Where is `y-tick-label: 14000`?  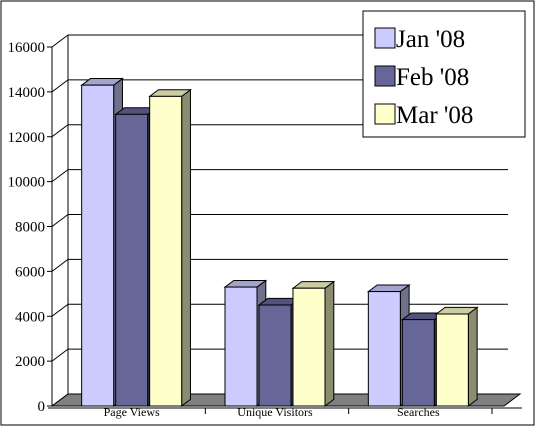 y-tick-label: 14000 is located at coordinates (27, 93).